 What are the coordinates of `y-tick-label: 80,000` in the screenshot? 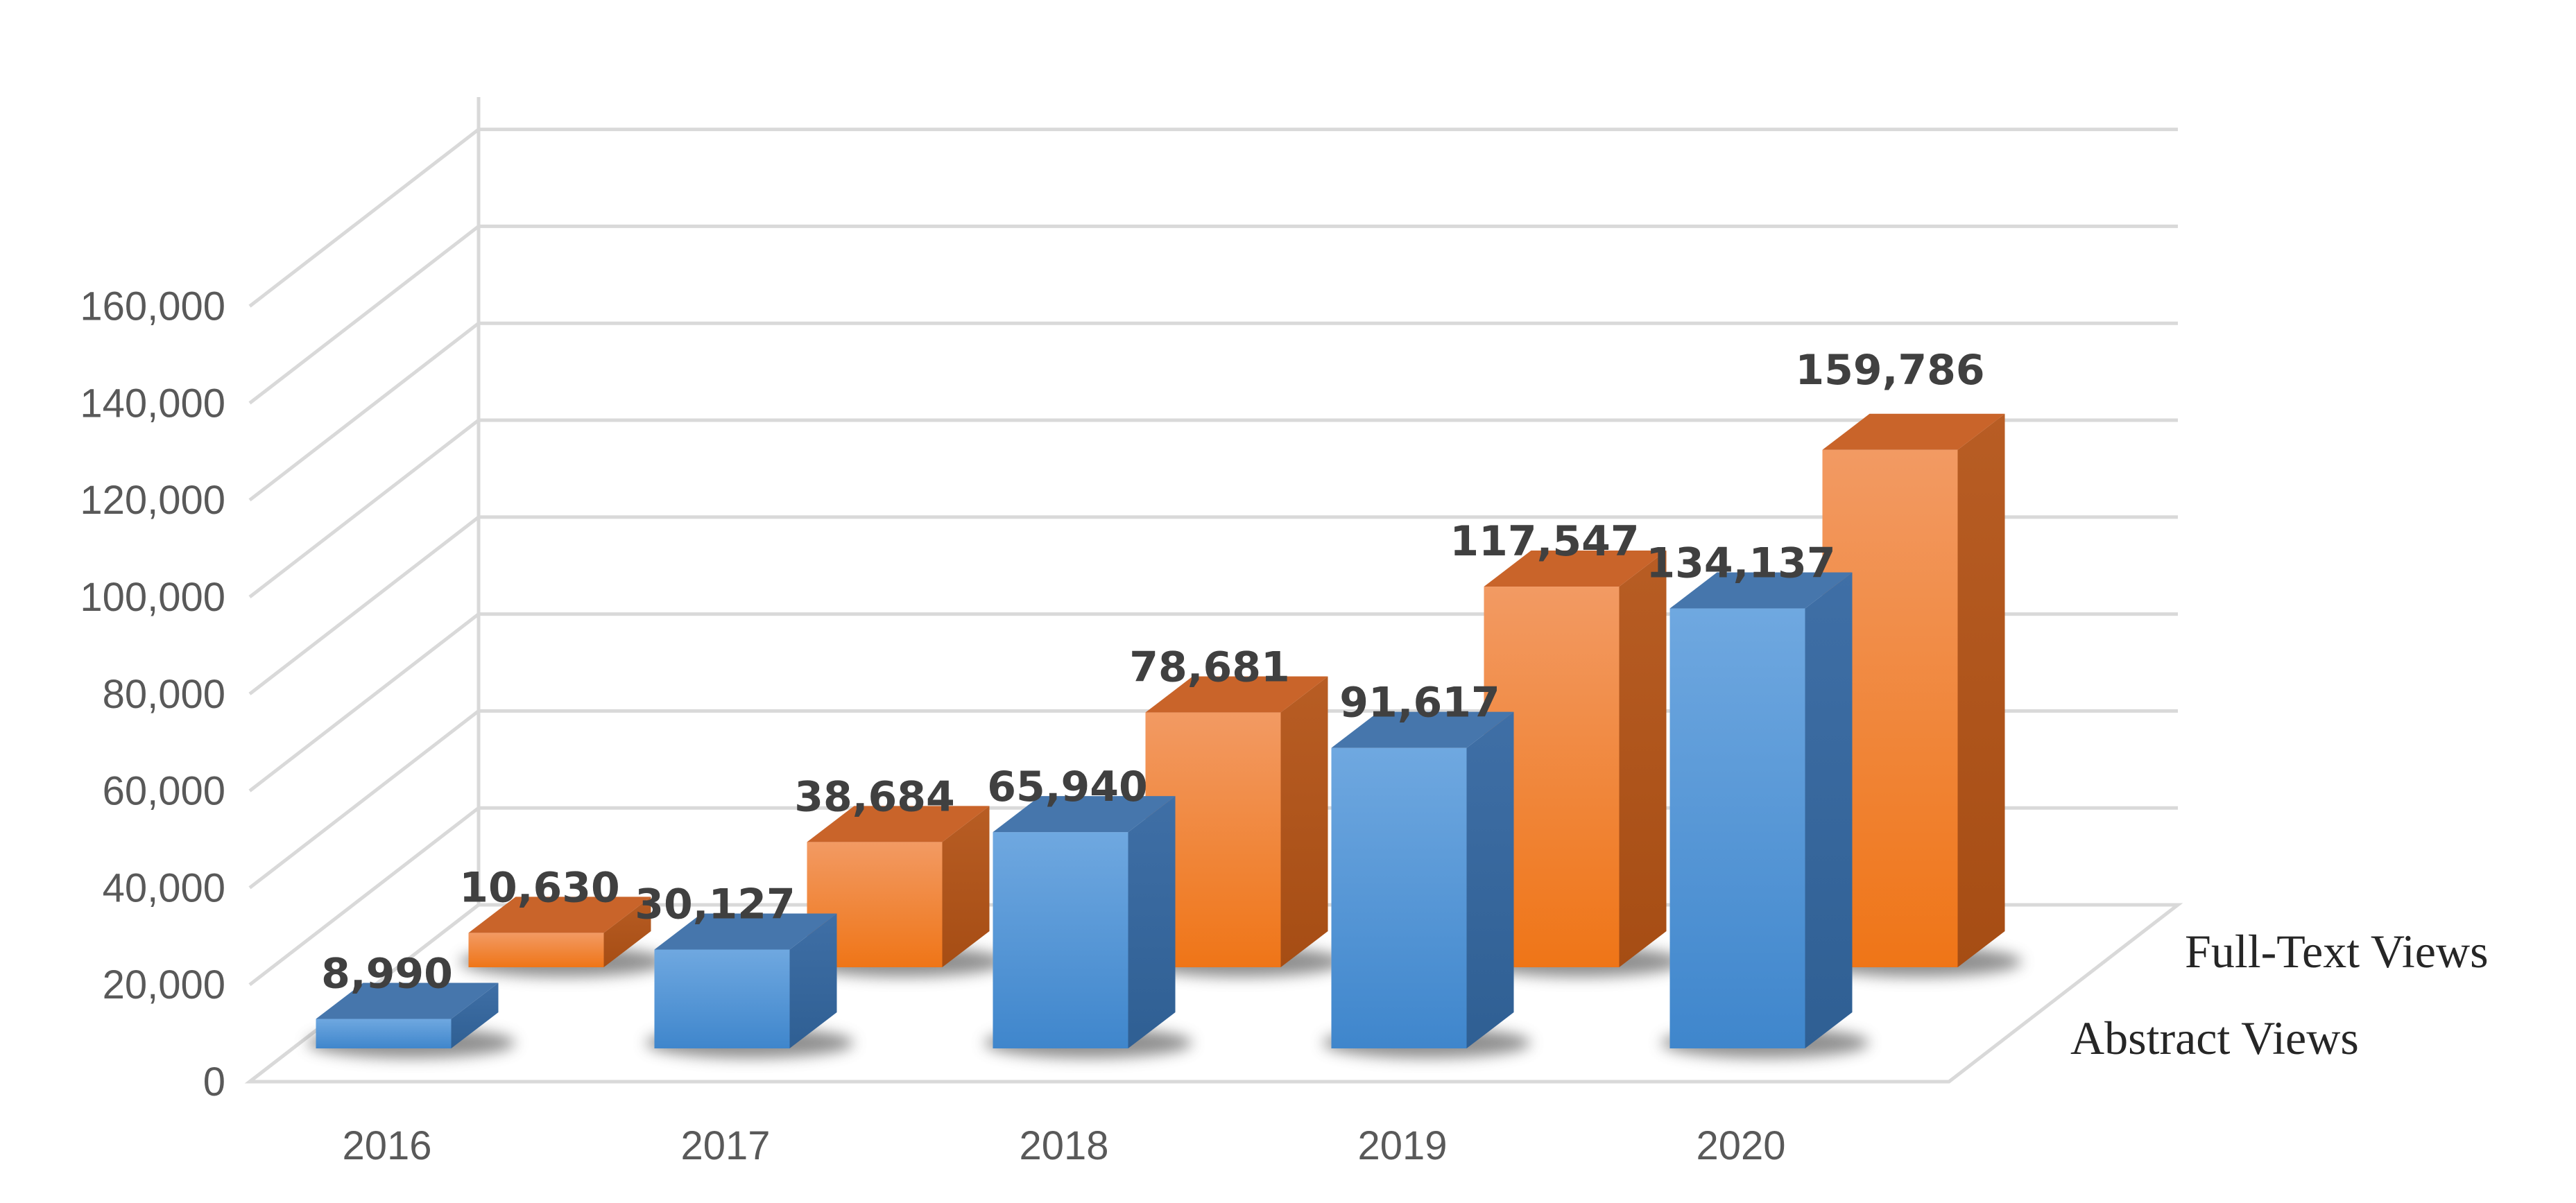 It's located at (164, 694).